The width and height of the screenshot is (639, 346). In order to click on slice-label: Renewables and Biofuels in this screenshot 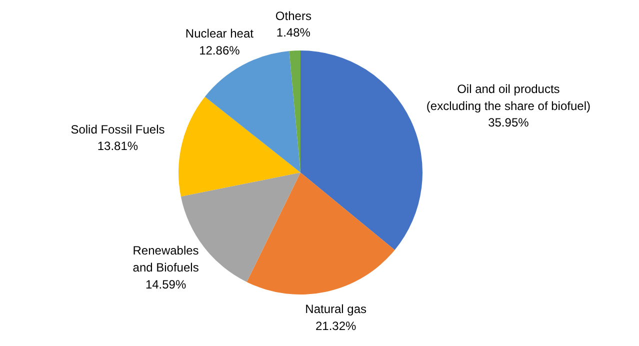, I will do `click(165, 259)`.